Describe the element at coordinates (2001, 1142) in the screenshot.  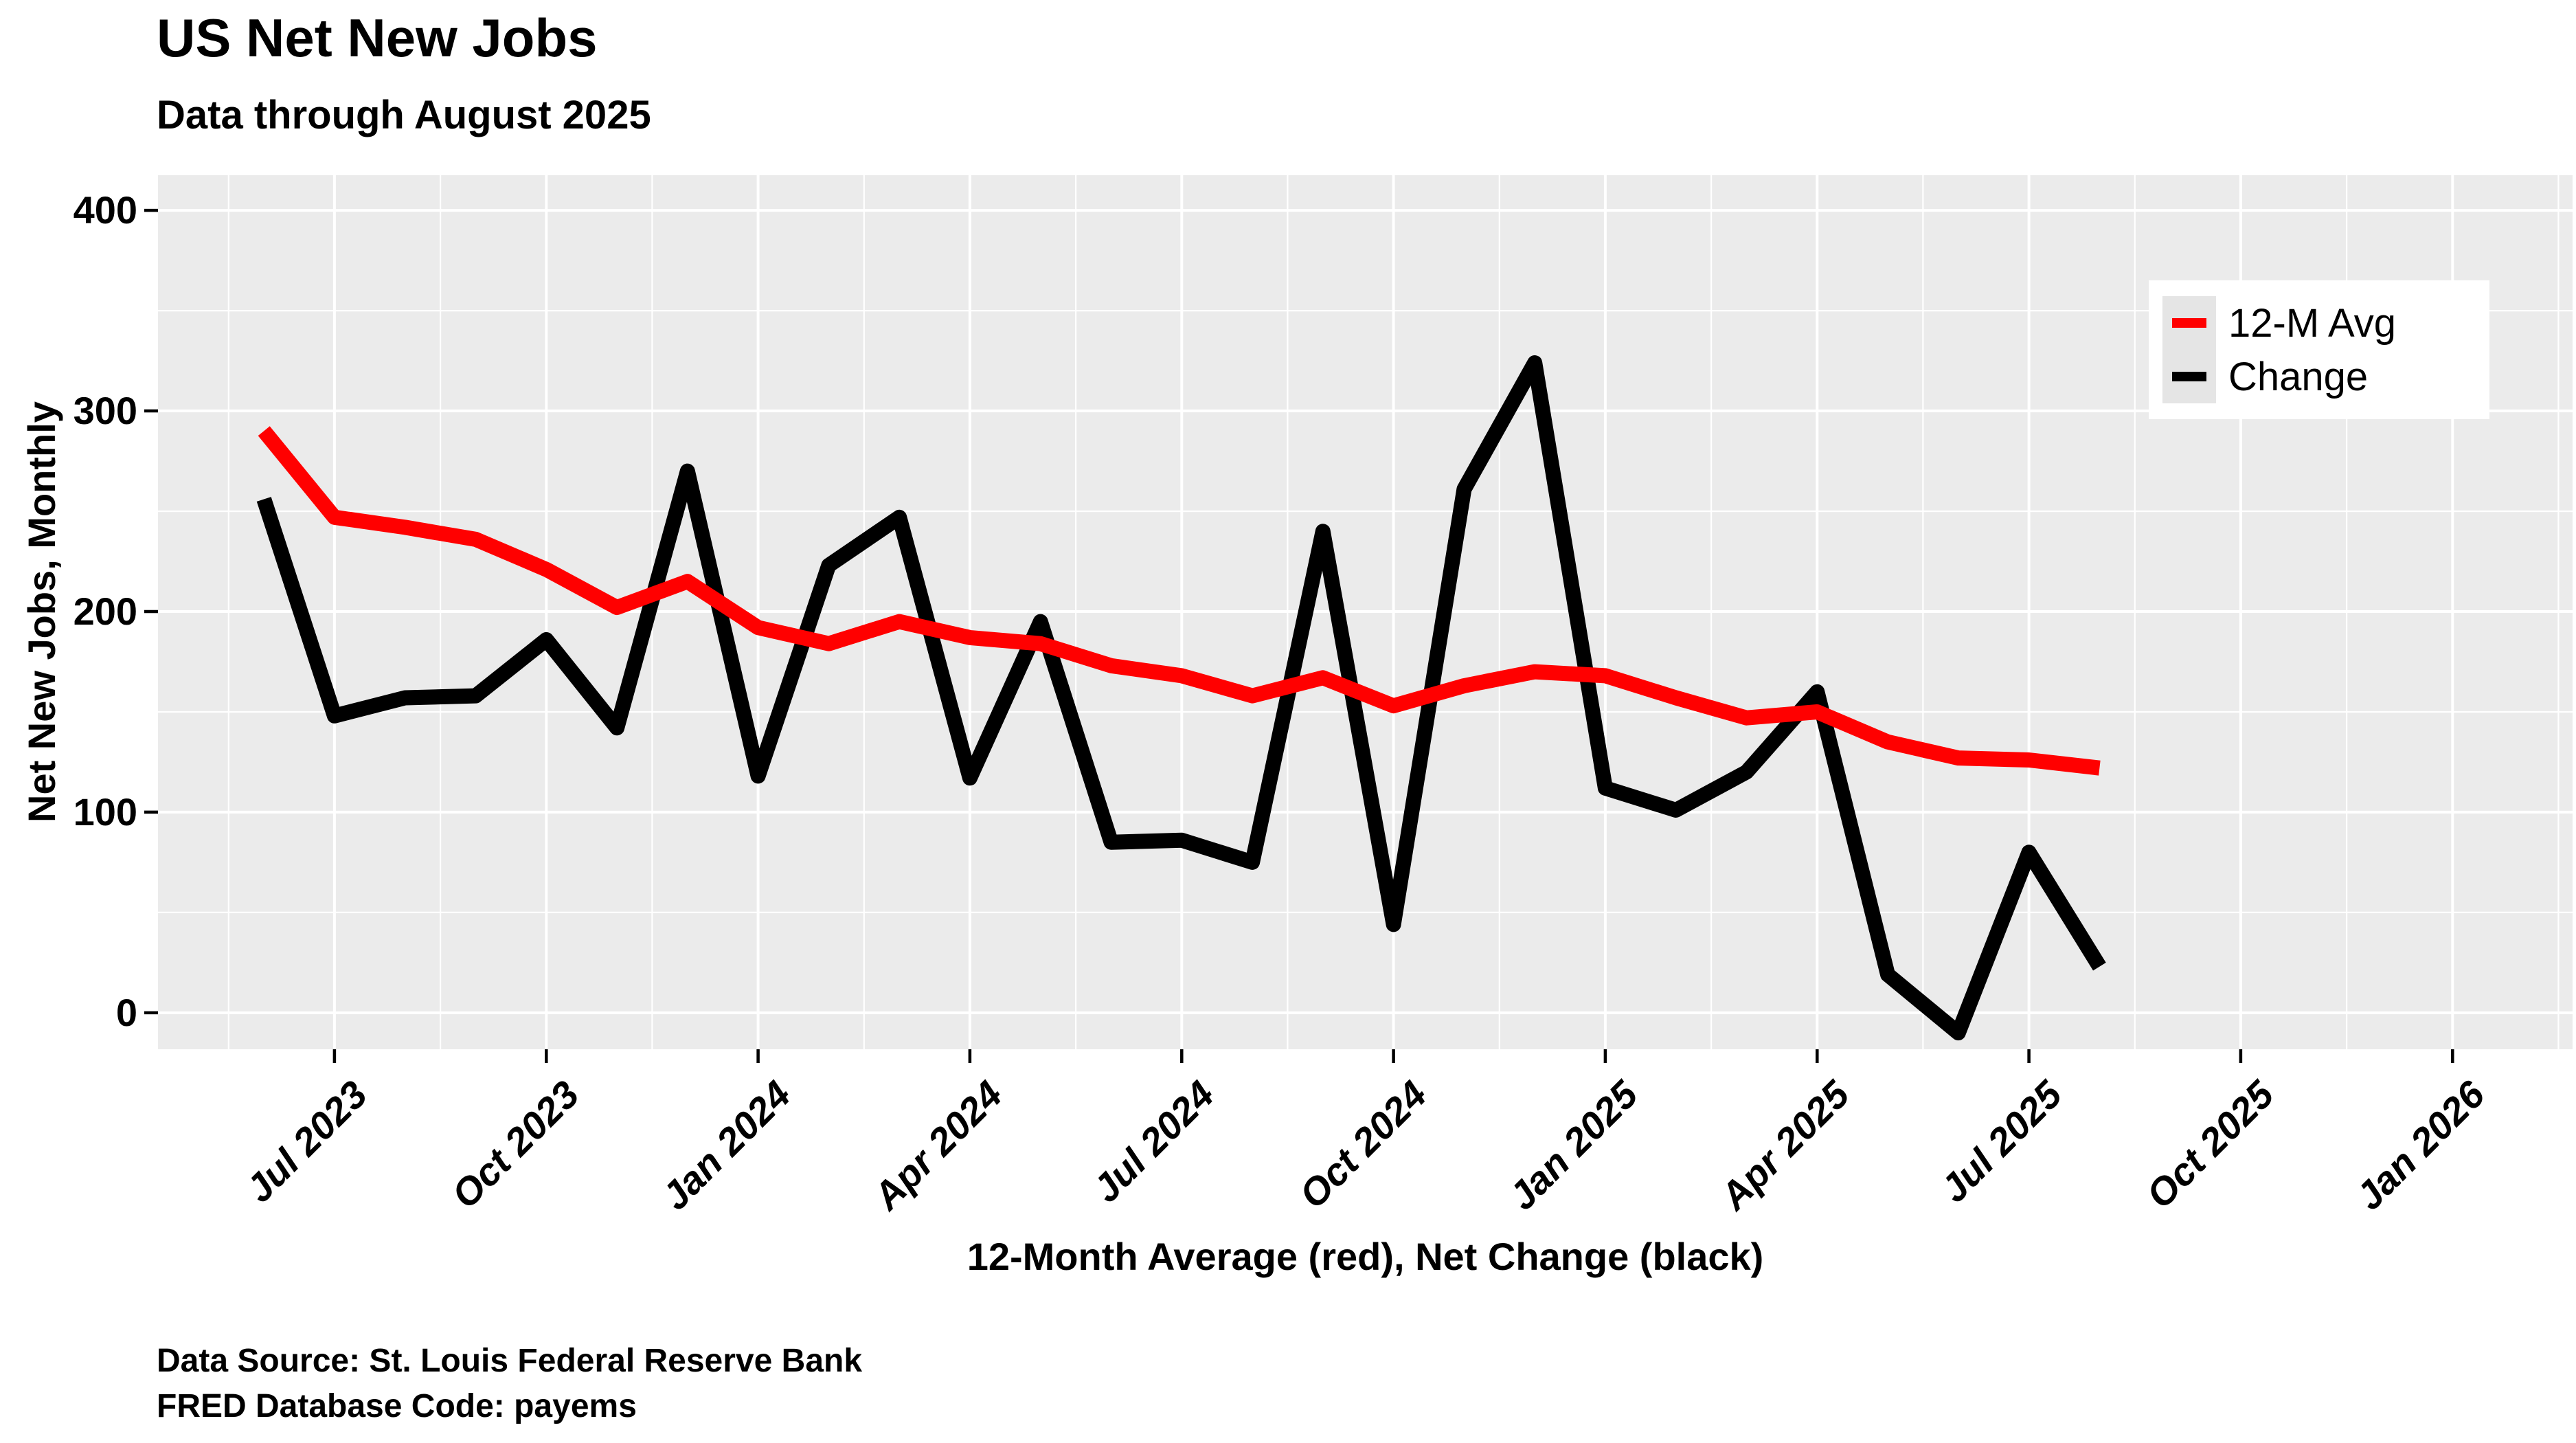
I see `x-tick-label: Jul 2025` at that location.